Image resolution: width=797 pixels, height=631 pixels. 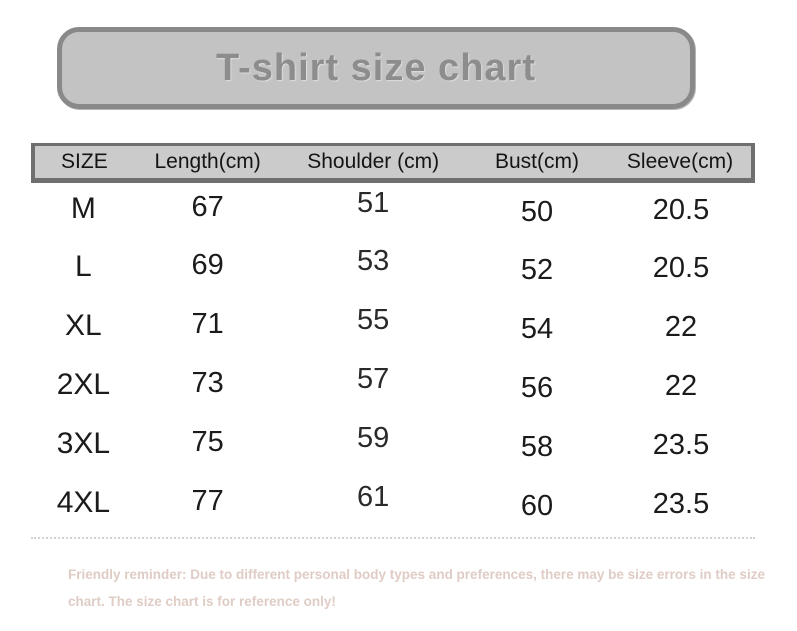 I want to click on table-row: XL 71 55 54 22, so click(x=393, y=328).